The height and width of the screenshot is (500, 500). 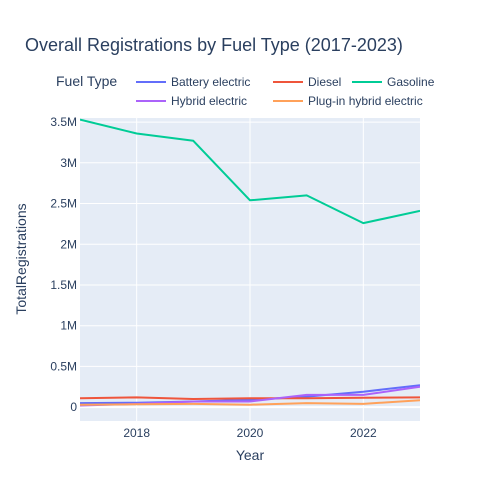 What do you see at coordinates (363, 433) in the screenshot?
I see `x-tick-label: 2022` at bounding box center [363, 433].